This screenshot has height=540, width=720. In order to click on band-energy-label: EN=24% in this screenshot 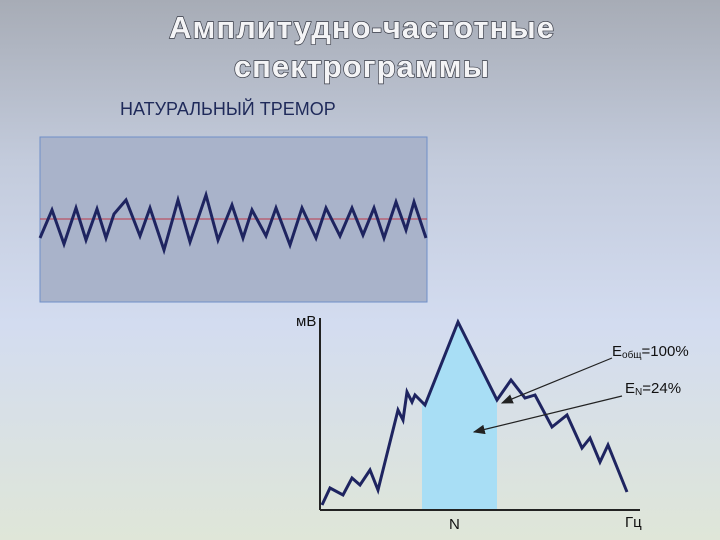, I will do `click(653, 389)`.